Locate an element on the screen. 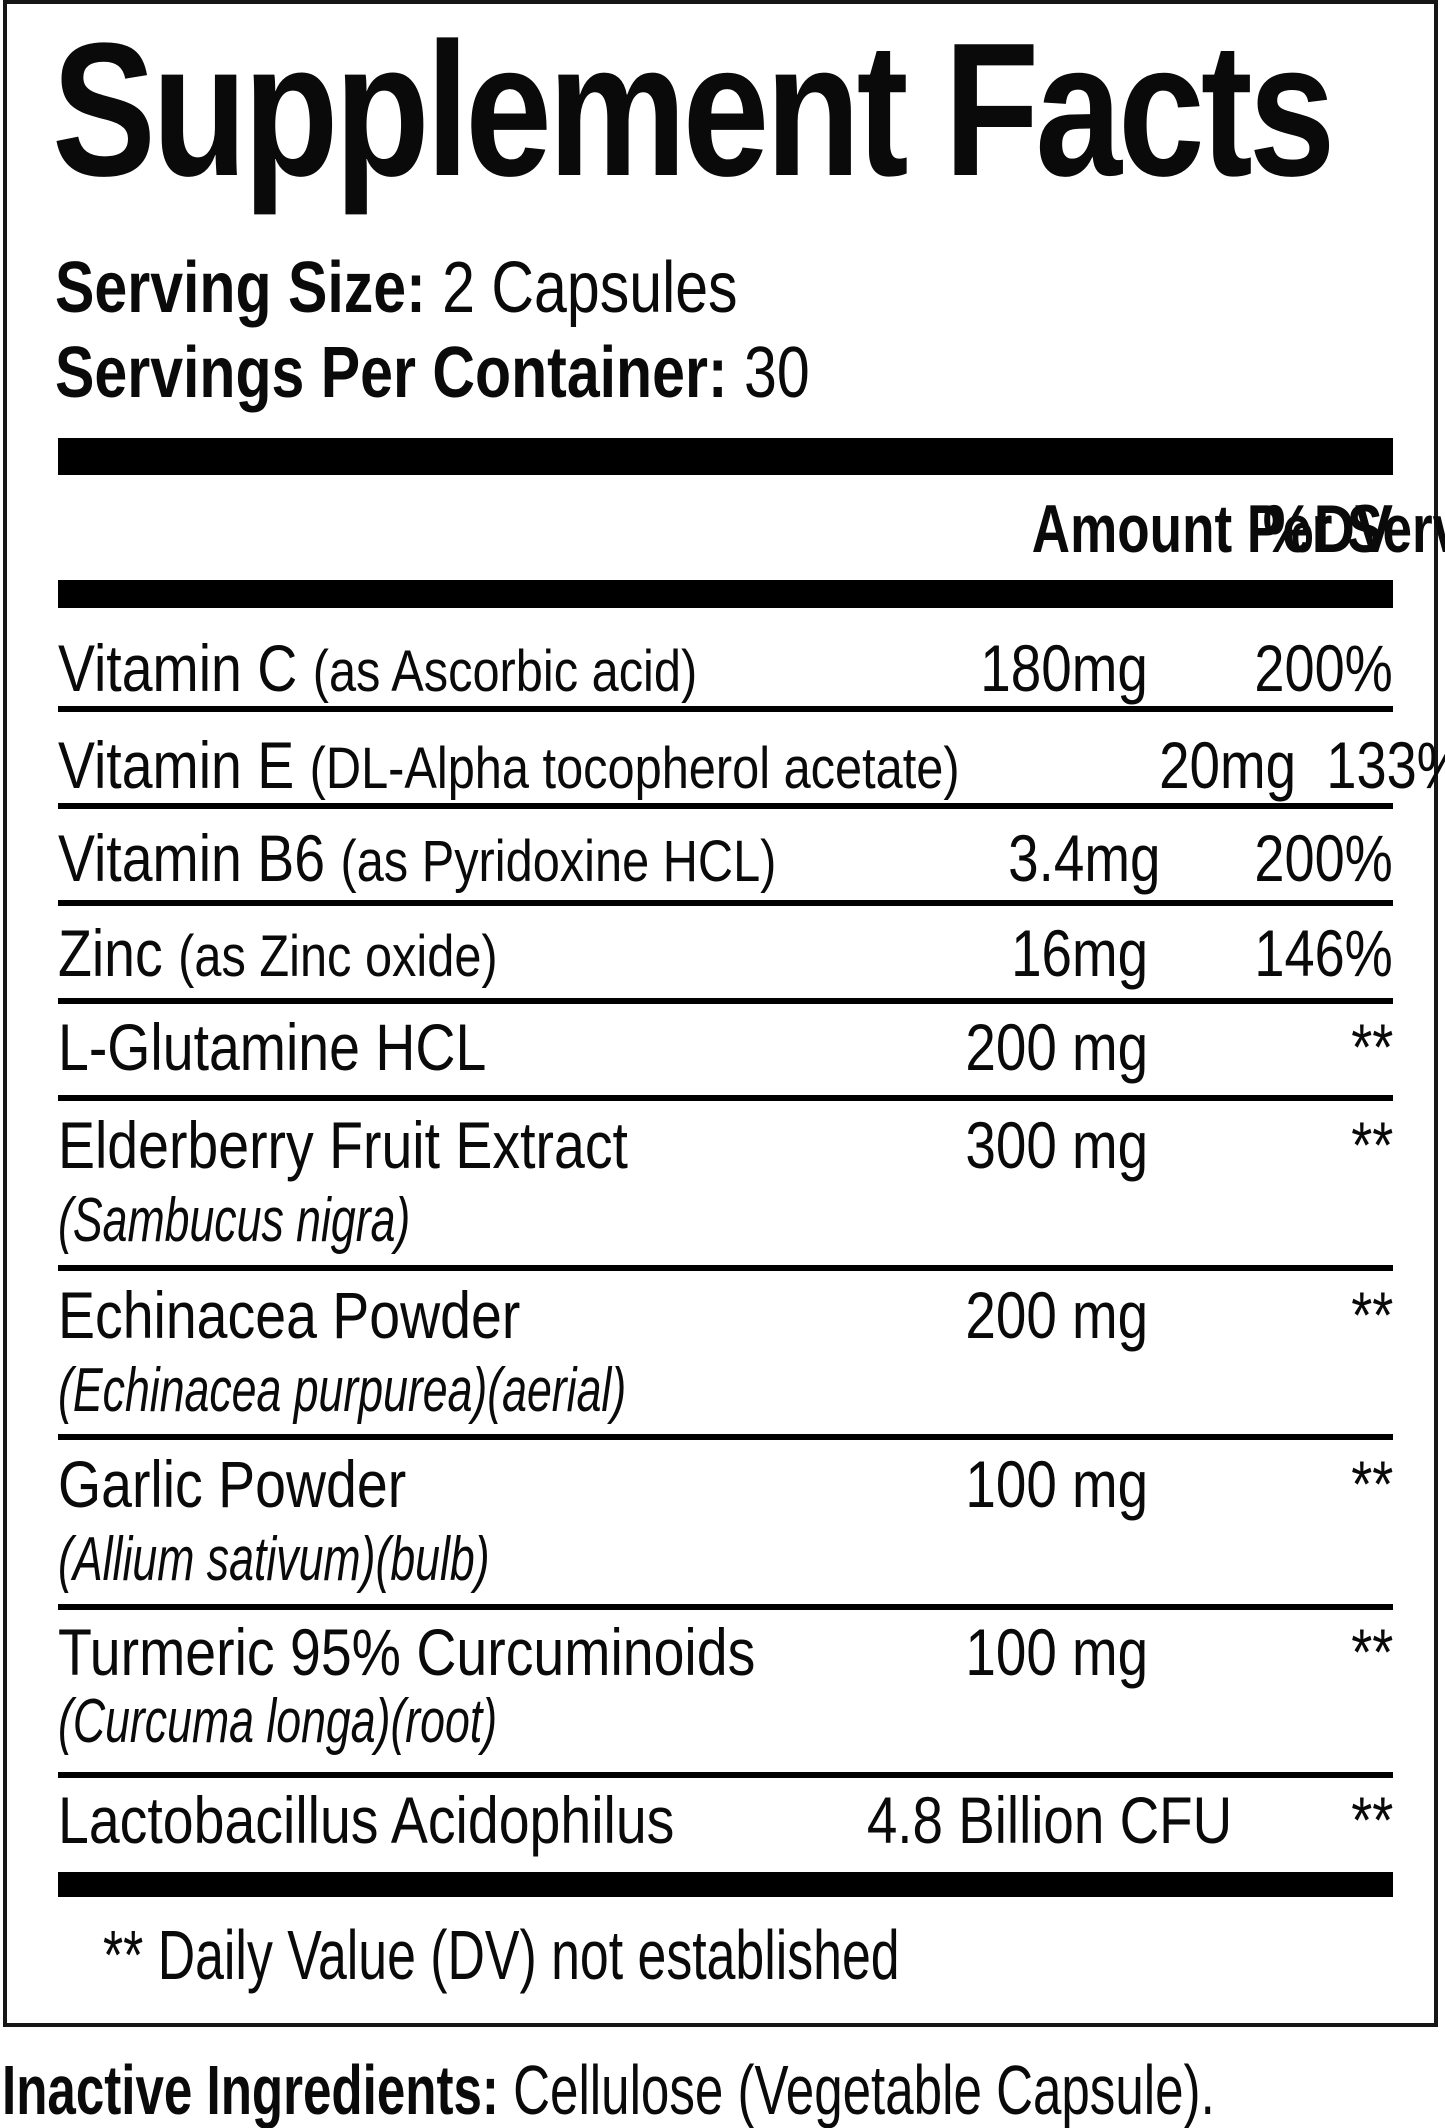  ingredient-note: (as Pyridoxine HCL) is located at coordinates (558, 861).